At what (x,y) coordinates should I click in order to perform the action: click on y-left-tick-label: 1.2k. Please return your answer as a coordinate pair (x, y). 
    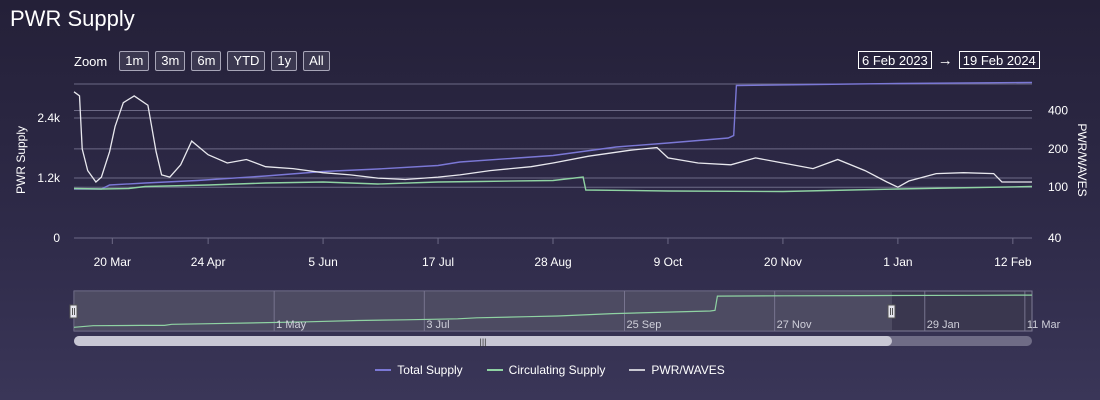
    Looking at the image, I should click on (49, 178).